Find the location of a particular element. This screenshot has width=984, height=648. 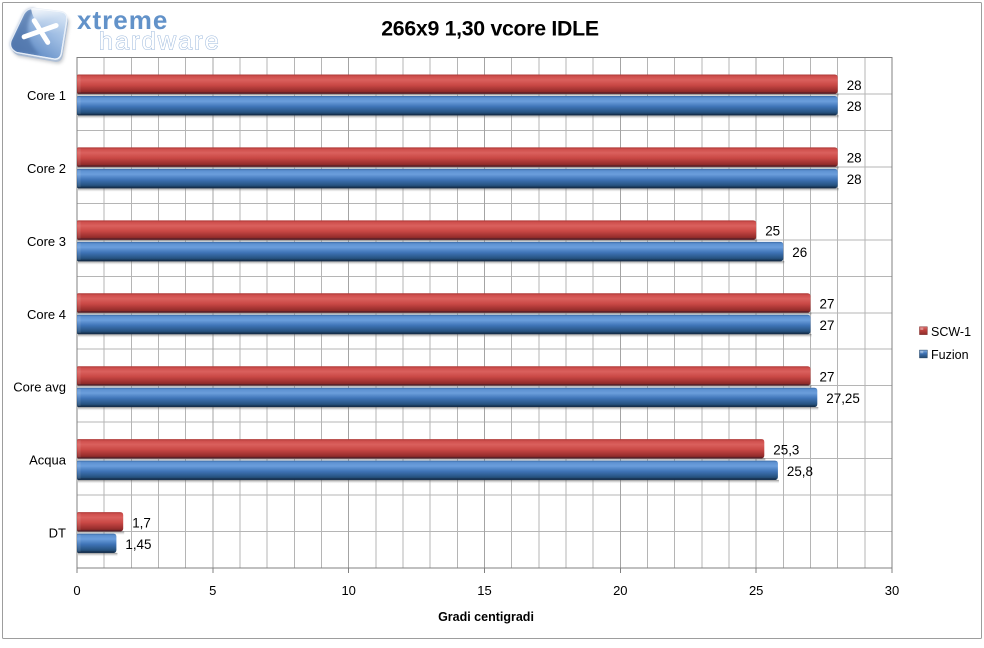

svg-text: 1,7 is located at coordinates (141, 522).